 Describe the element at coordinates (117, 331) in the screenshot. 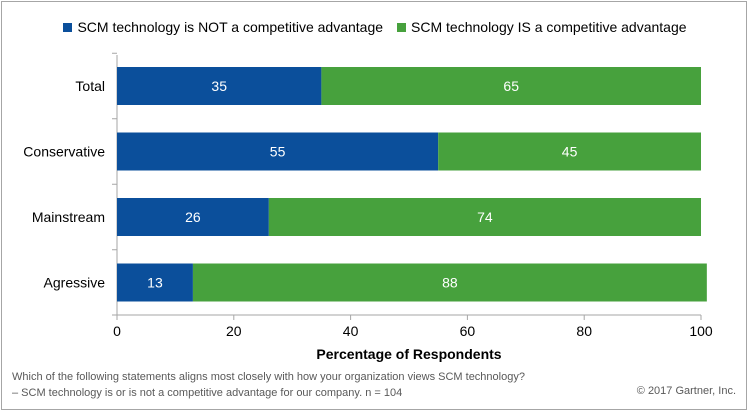

I see `x-tick-label: 0` at that location.